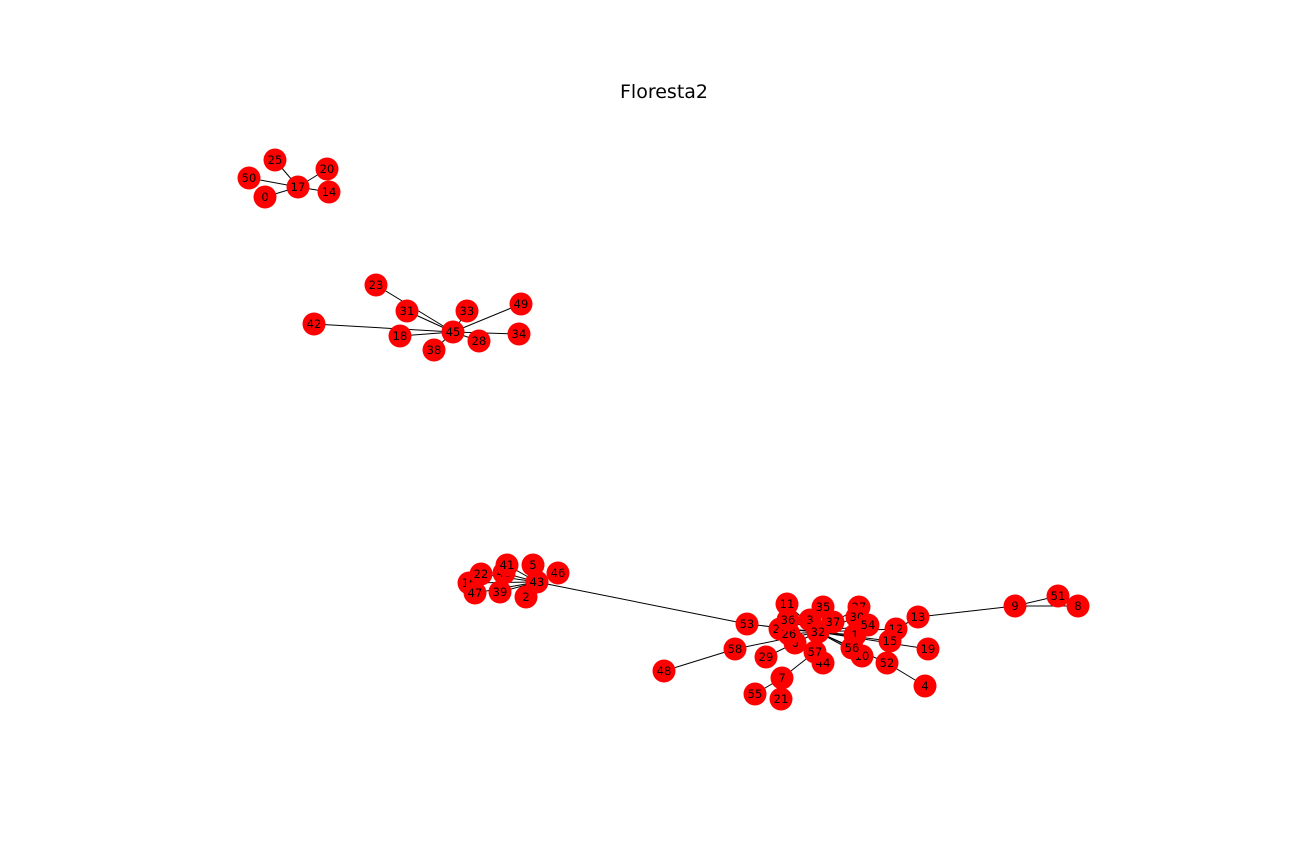 Image resolution: width=1296 pixels, height=864 pixels. I want to click on node-8: 8, so click(1078, 606).